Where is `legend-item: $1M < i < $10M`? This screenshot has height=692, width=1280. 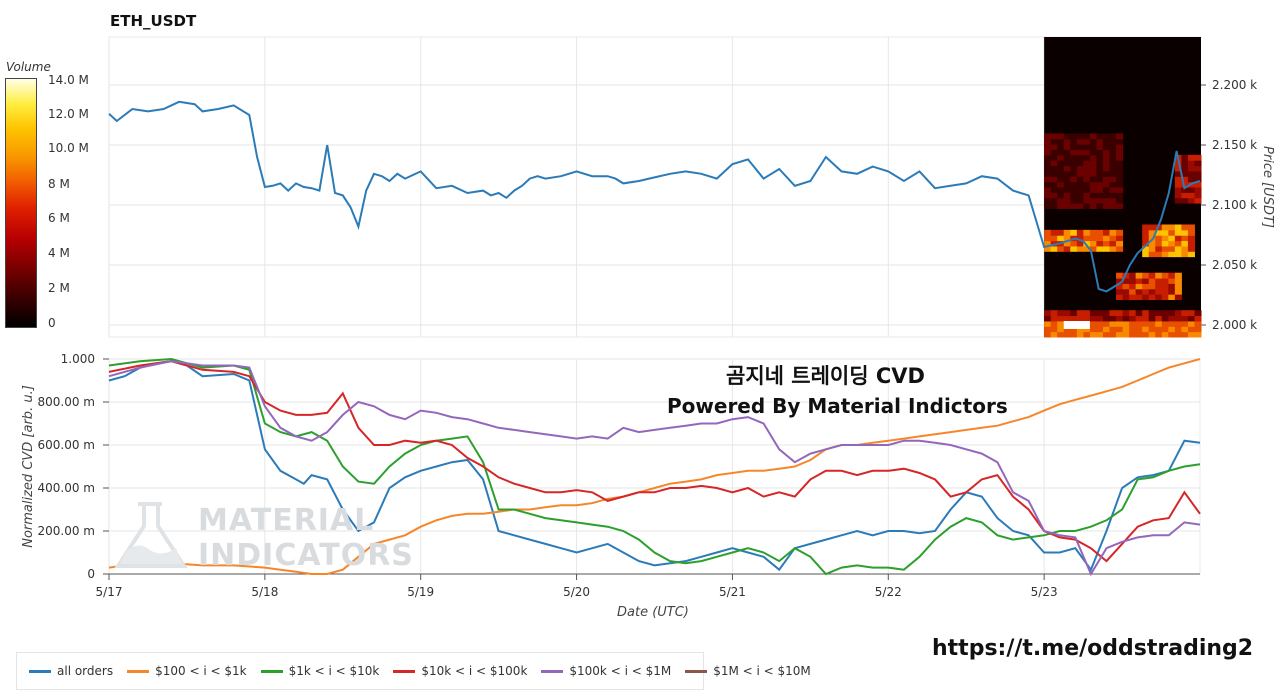
legend-item: $1M < i < $10M is located at coordinates (748, 671).